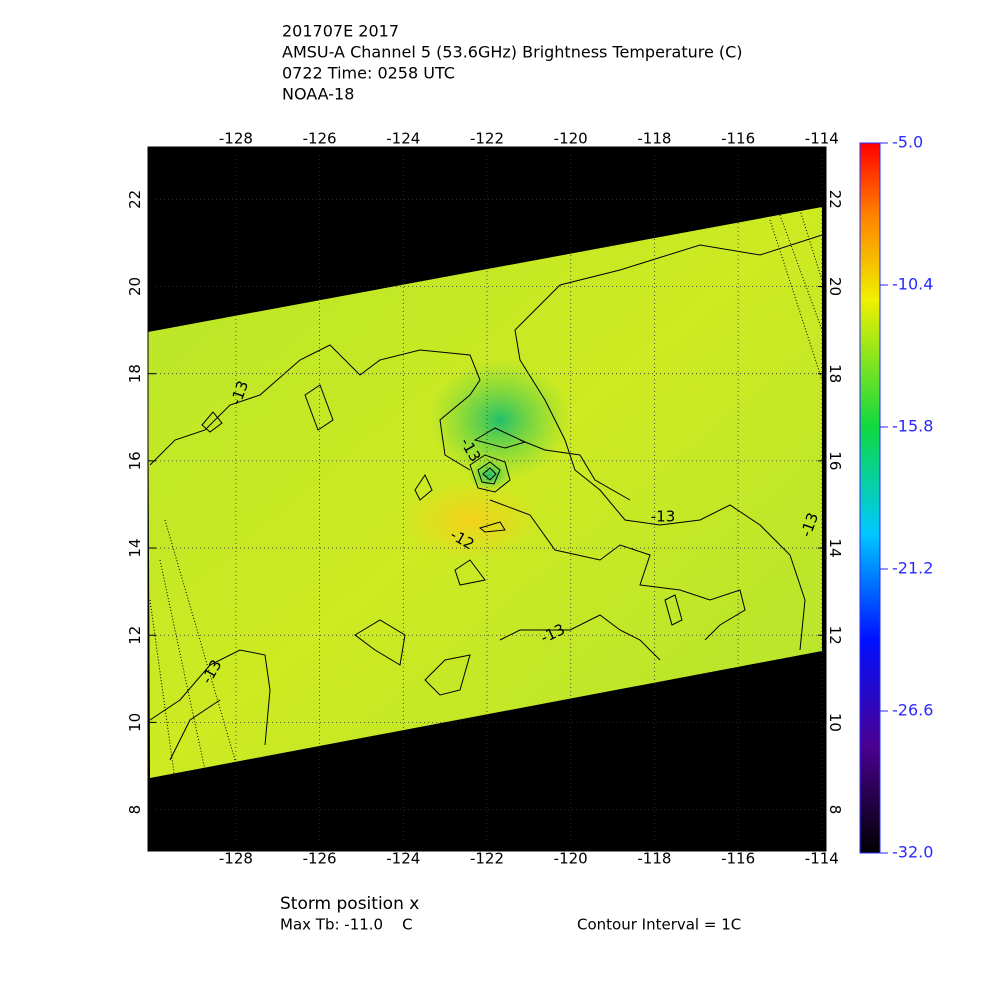 The image size is (1000, 1000). I want to click on colorbar-label: -32.0, so click(912, 852).